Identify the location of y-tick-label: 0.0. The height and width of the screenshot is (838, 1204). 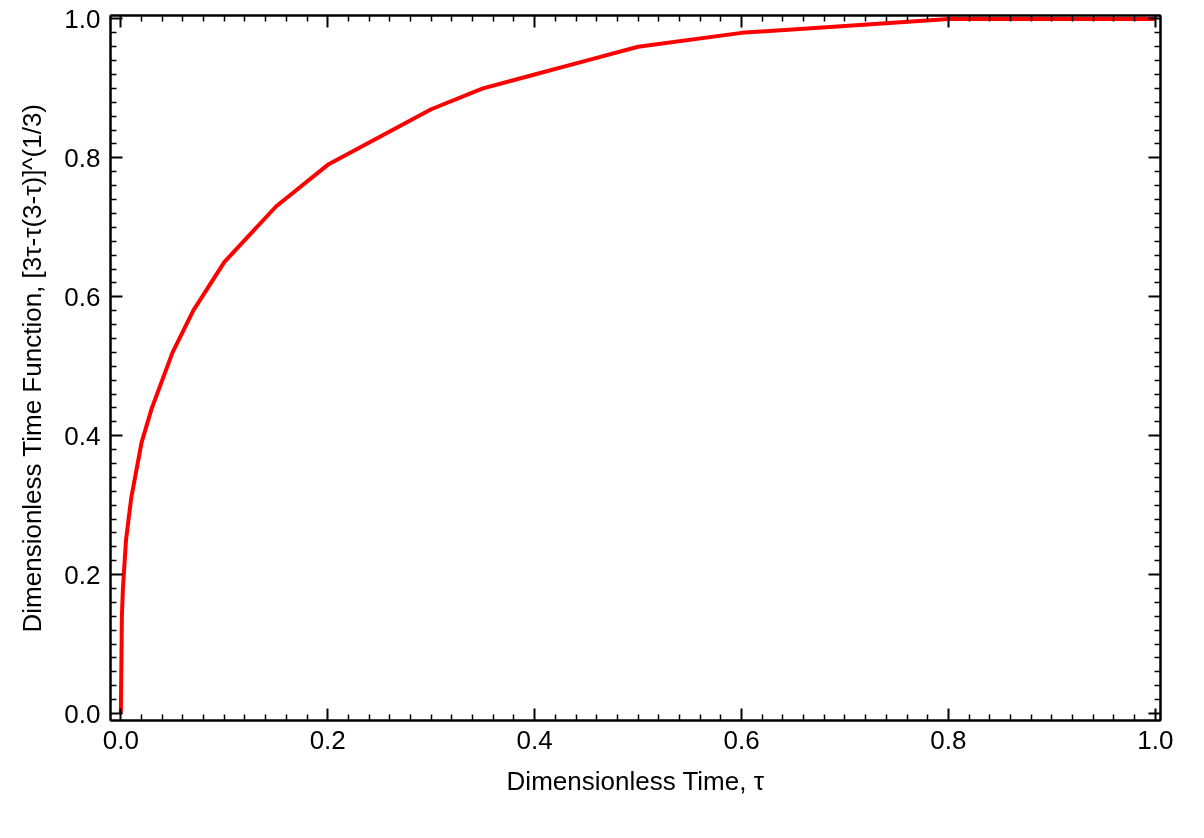
(82, 713).